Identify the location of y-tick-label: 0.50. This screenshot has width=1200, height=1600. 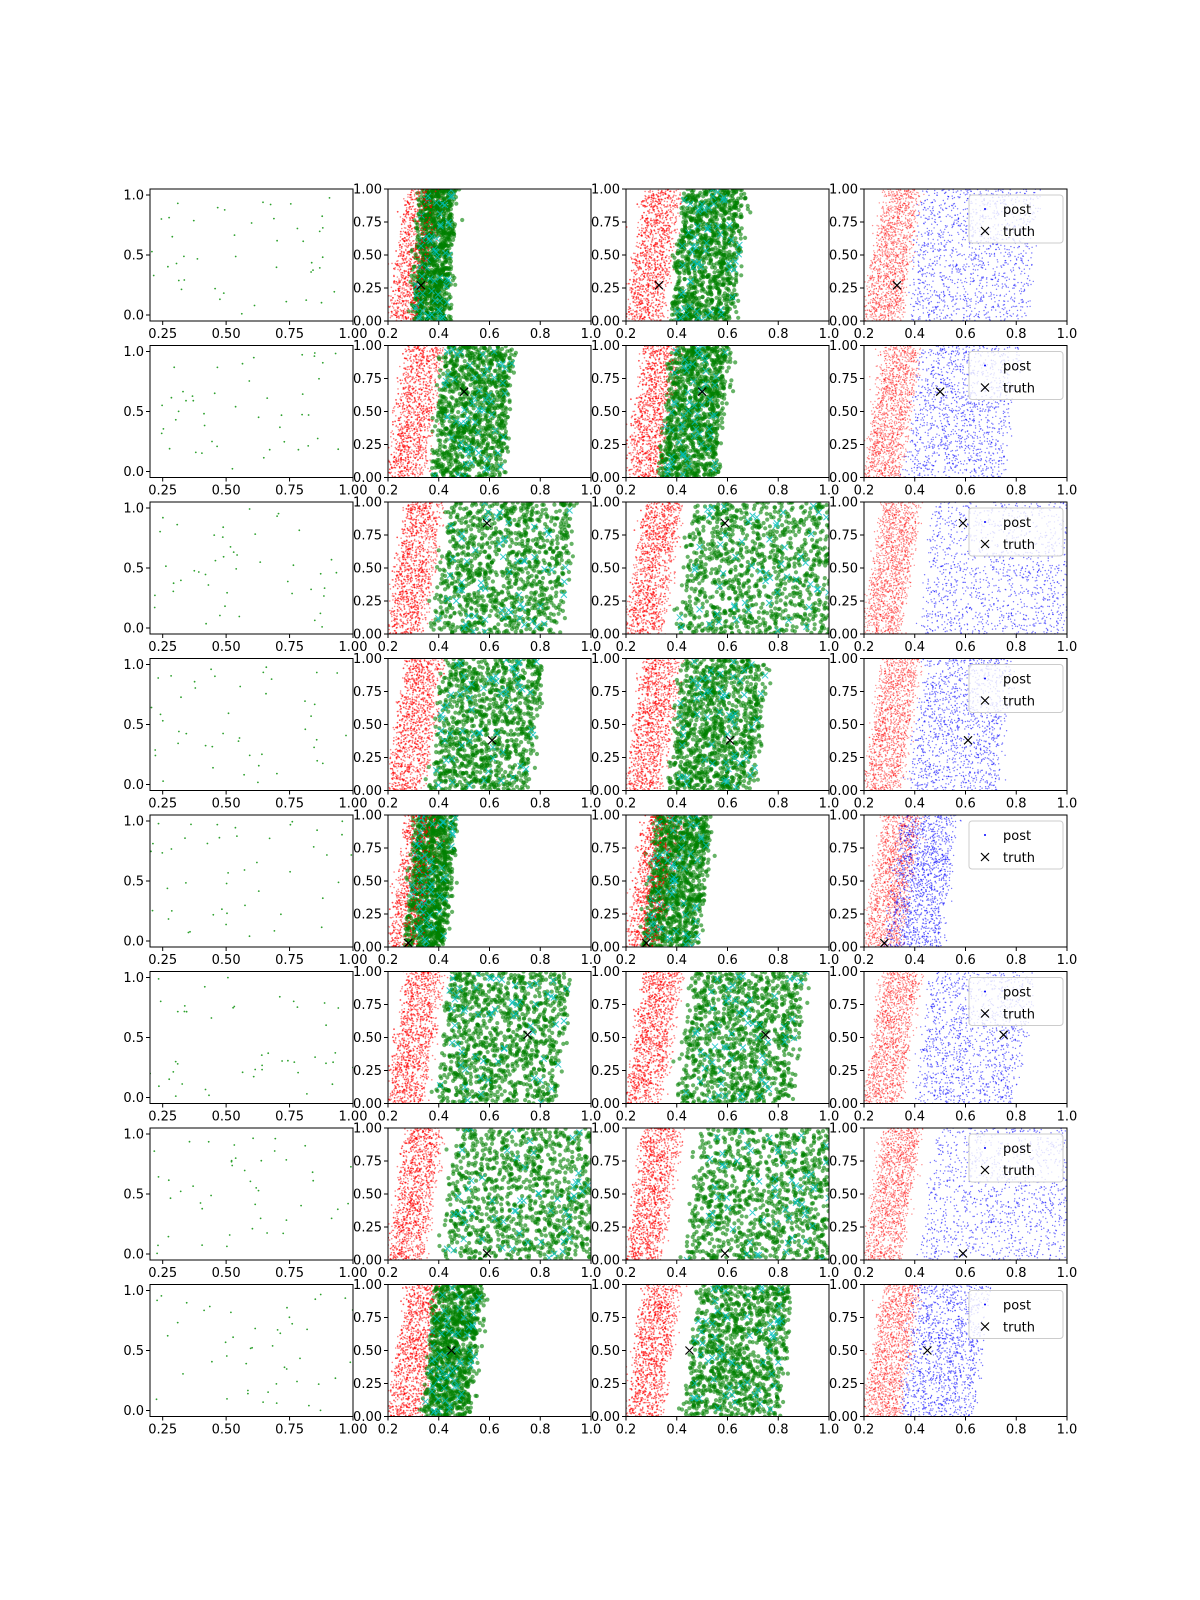
(367, 256).